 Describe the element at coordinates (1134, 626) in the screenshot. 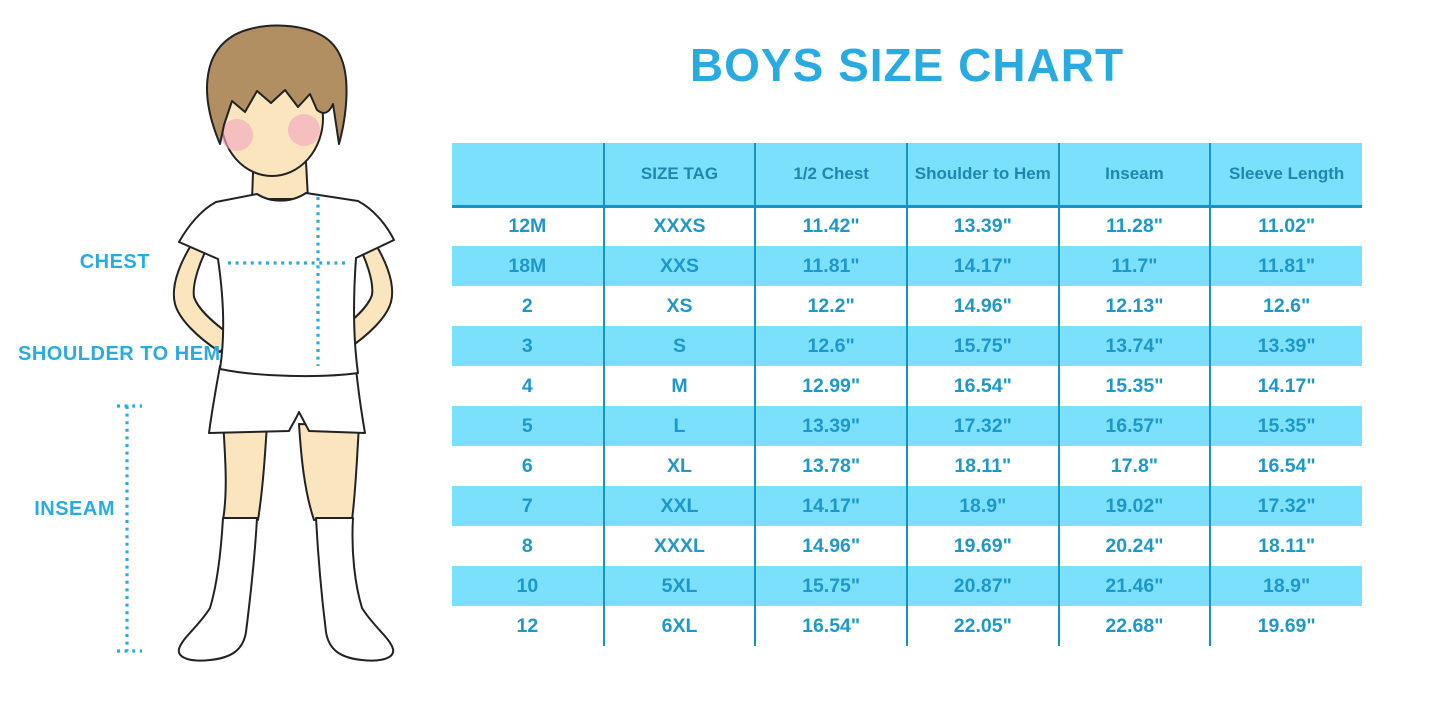

I see `size-cell: 22.68"` at that location.